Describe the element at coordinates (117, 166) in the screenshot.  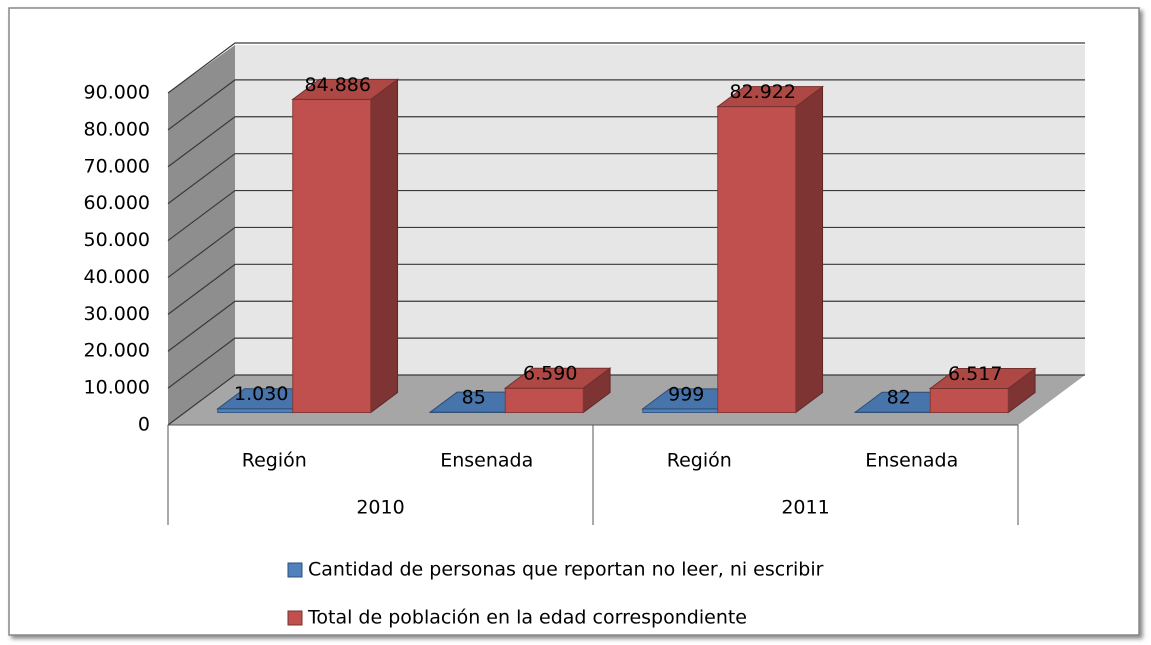
I see `y-tick-label: 70.000` at that location.